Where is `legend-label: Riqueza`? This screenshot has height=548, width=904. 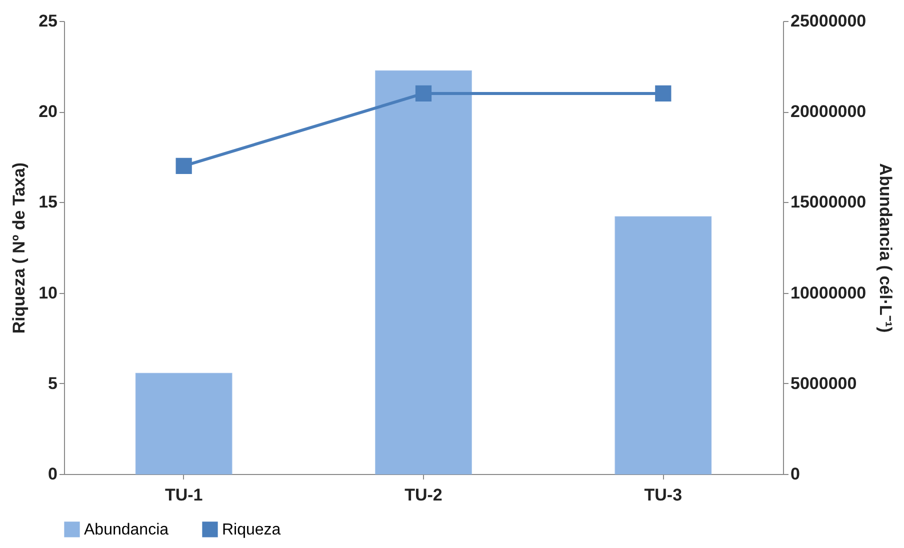 legend-label: Riqueza is located at coordinates (251, 529).